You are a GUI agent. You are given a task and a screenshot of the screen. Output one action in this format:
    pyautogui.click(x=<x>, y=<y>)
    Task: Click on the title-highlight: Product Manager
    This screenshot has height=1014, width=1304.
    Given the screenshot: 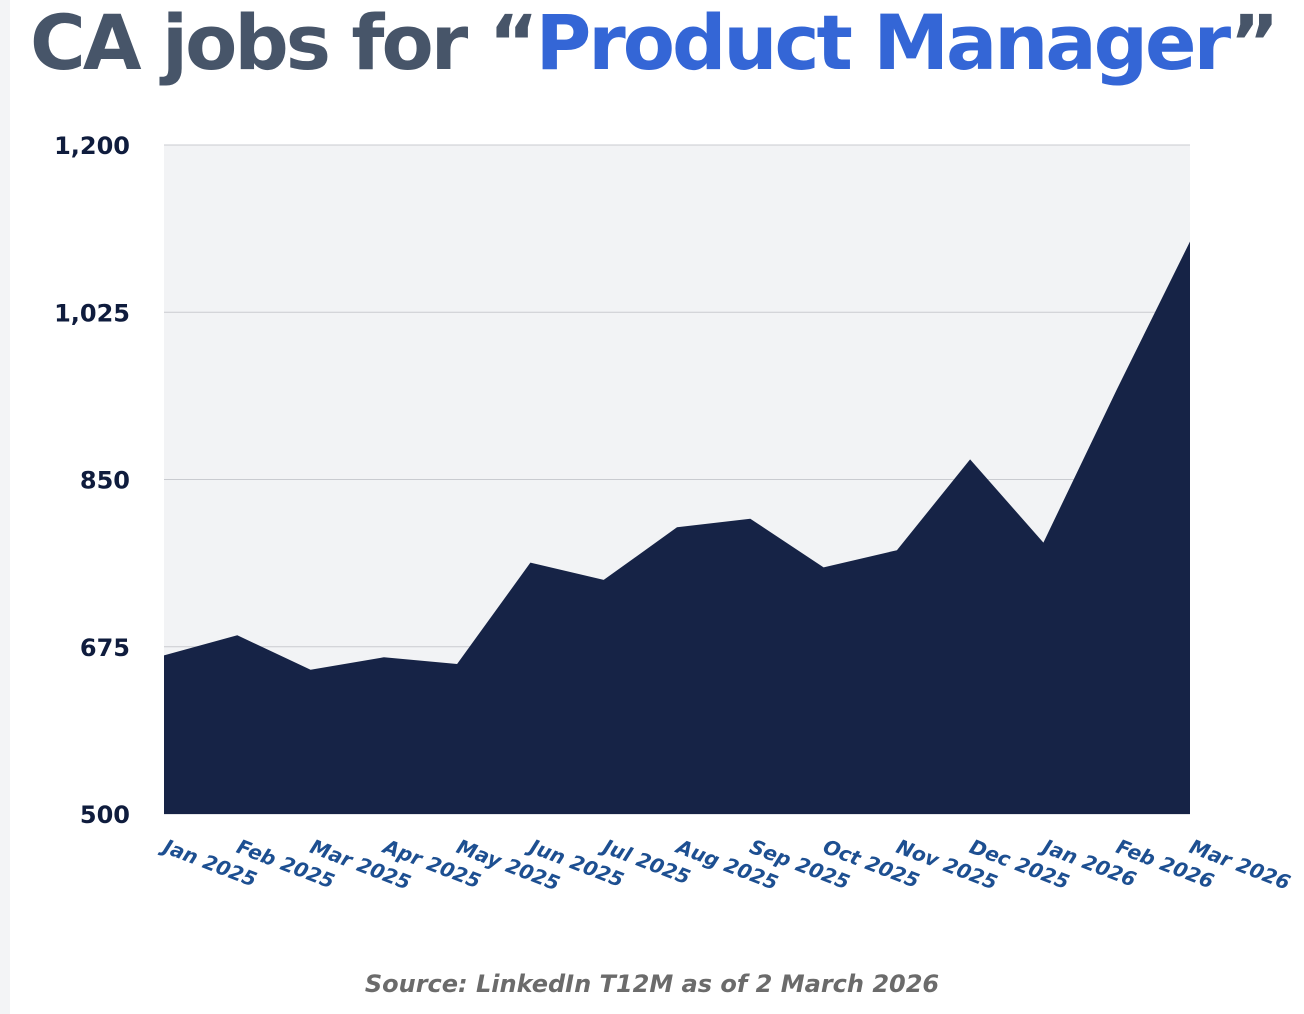 What is the action you would take?
    pyautogui.click(x=884, y=43)
    